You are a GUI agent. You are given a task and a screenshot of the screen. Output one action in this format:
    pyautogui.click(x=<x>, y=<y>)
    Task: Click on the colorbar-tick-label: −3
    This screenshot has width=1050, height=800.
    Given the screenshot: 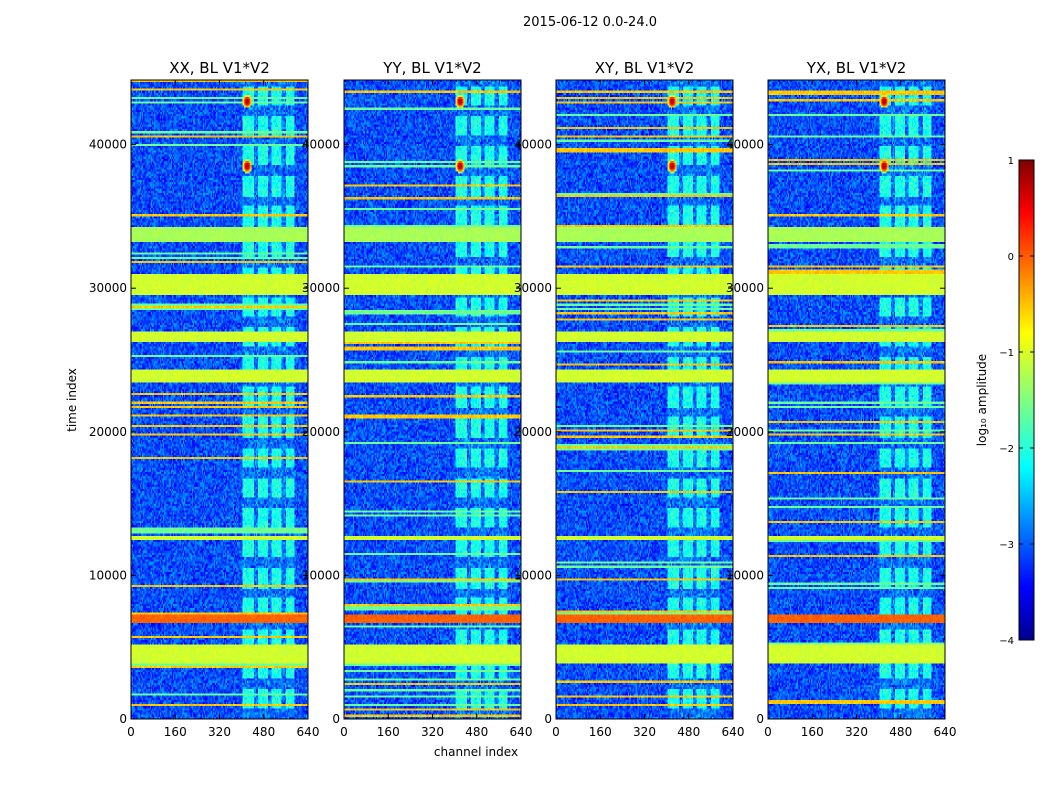 What is the action you would take?
    pyautogui.click(x=1006, y=545)
    